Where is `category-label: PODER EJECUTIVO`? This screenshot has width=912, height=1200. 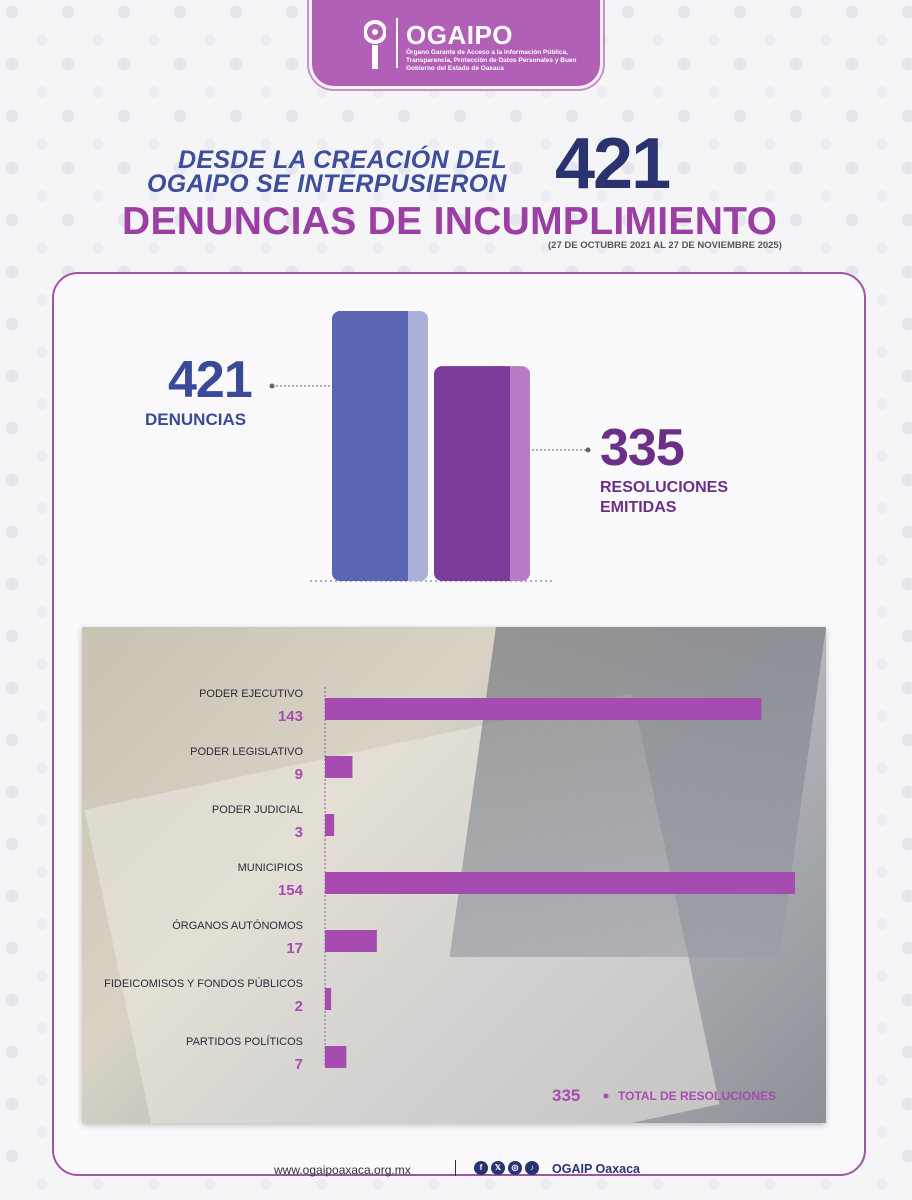 category-label: PODER EJECUTIVO is located at coordinates (251, 694).